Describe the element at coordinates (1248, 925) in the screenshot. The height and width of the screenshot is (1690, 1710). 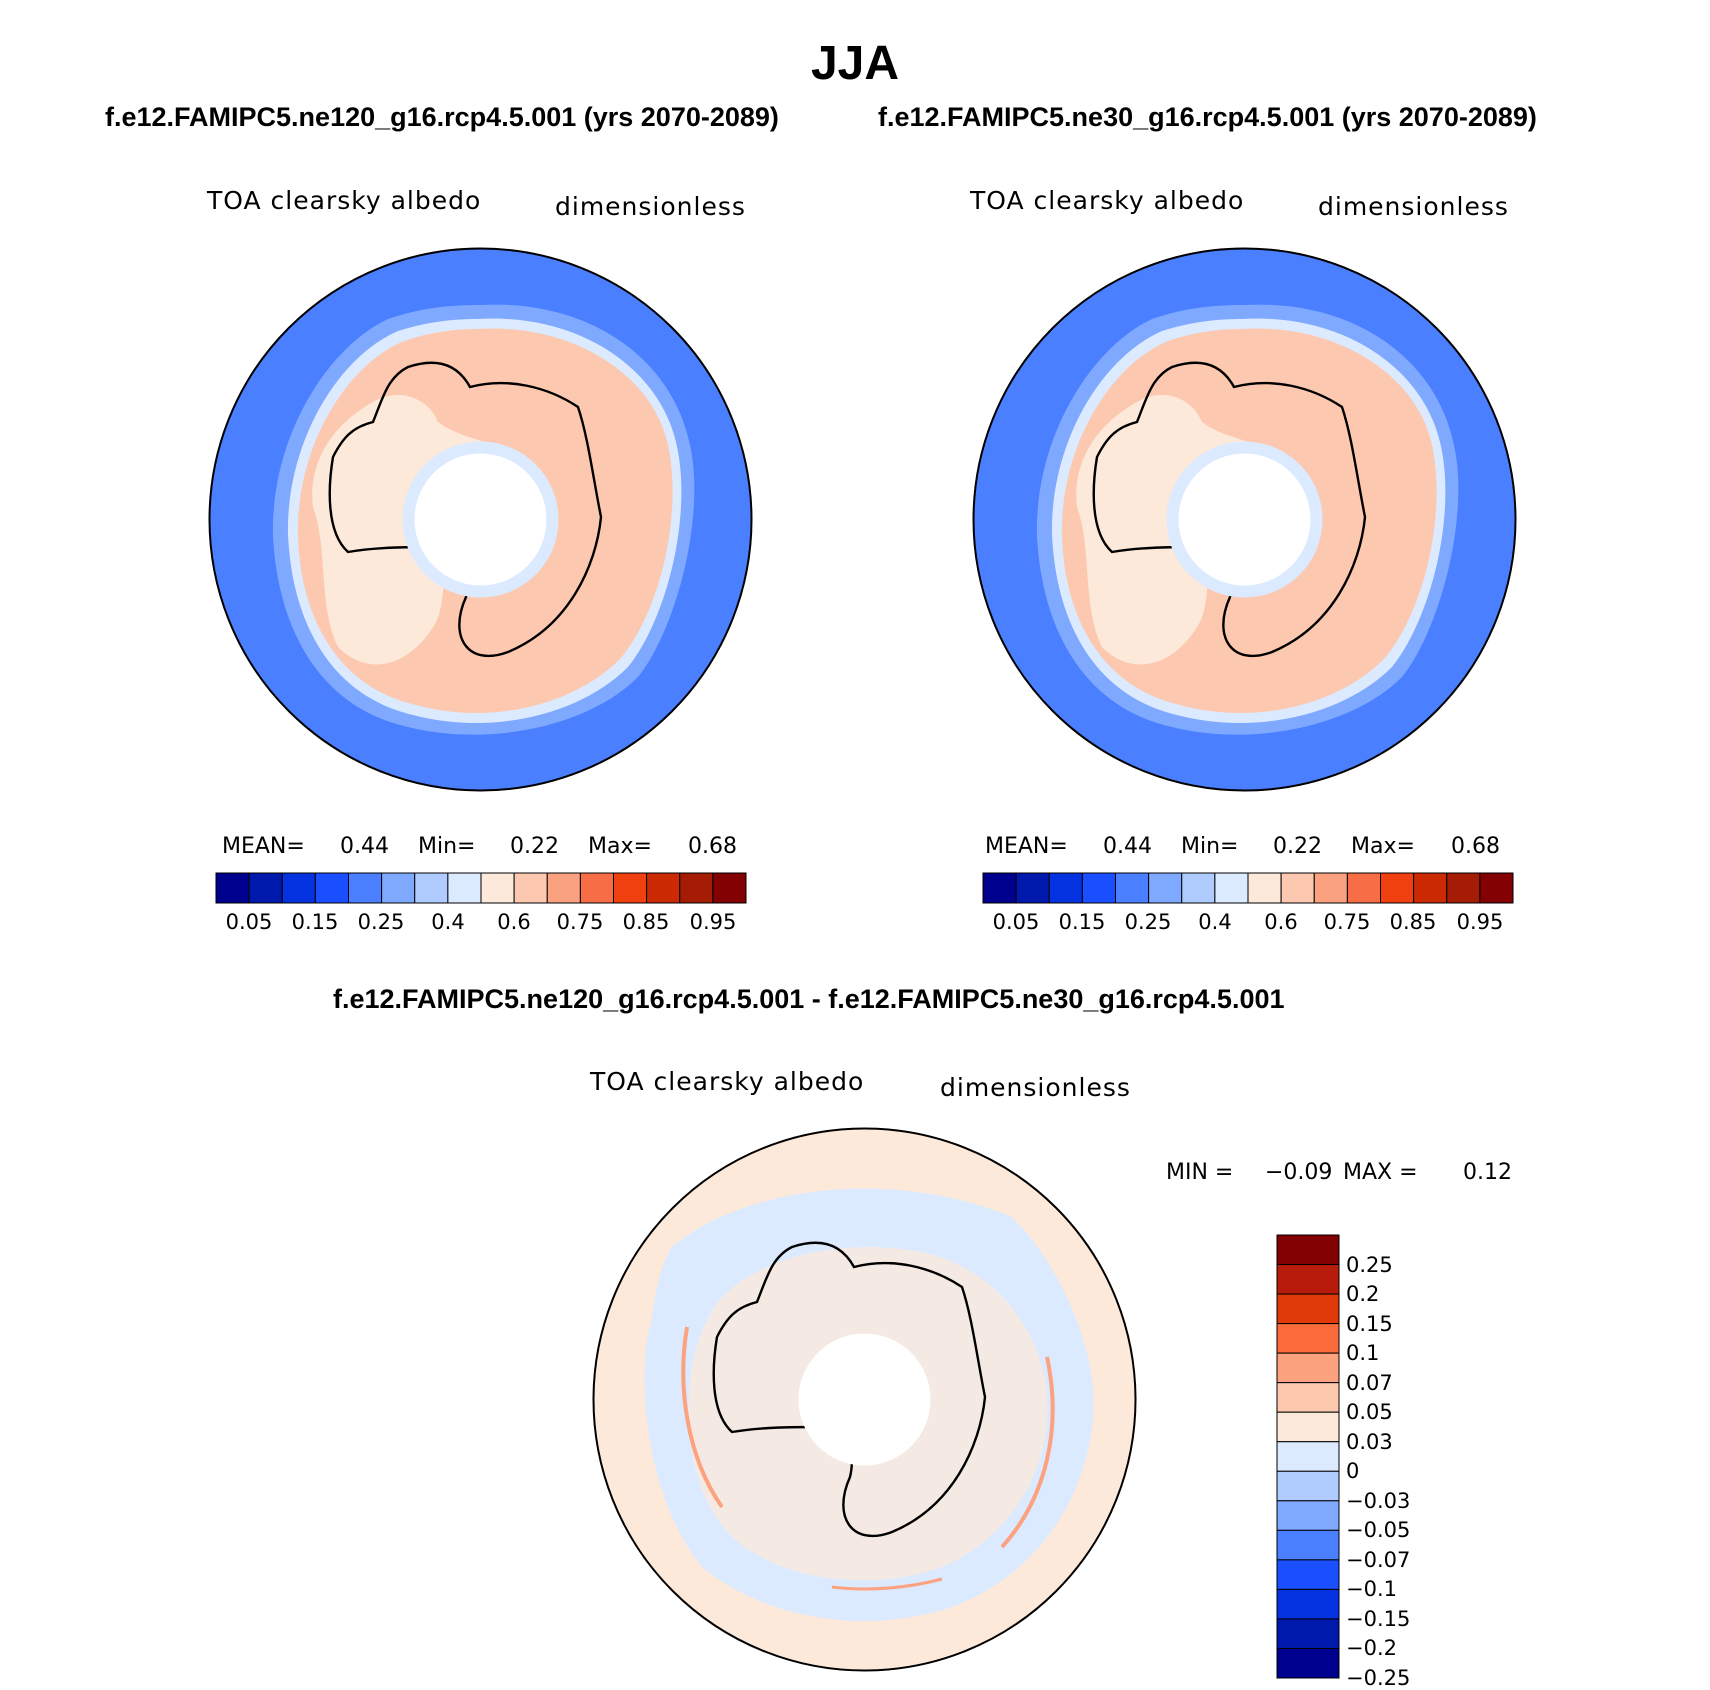
I see `panel-b-colorbar-ticks: 0.05 0.15 0.25 0.4 0.6 0.75 0.85 0.95` at that location.